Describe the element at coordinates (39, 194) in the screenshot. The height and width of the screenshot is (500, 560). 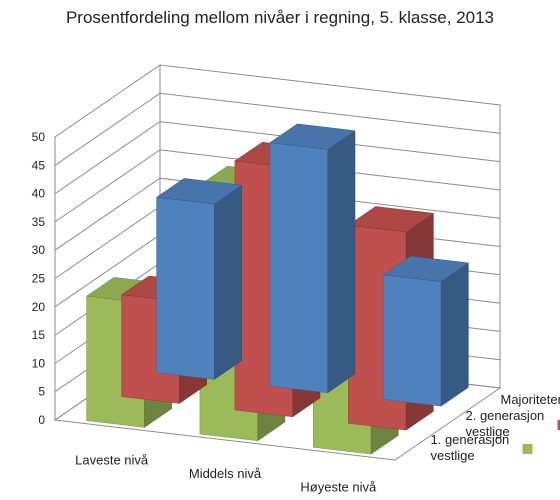
I see `y-tick-label: 40` at that location.